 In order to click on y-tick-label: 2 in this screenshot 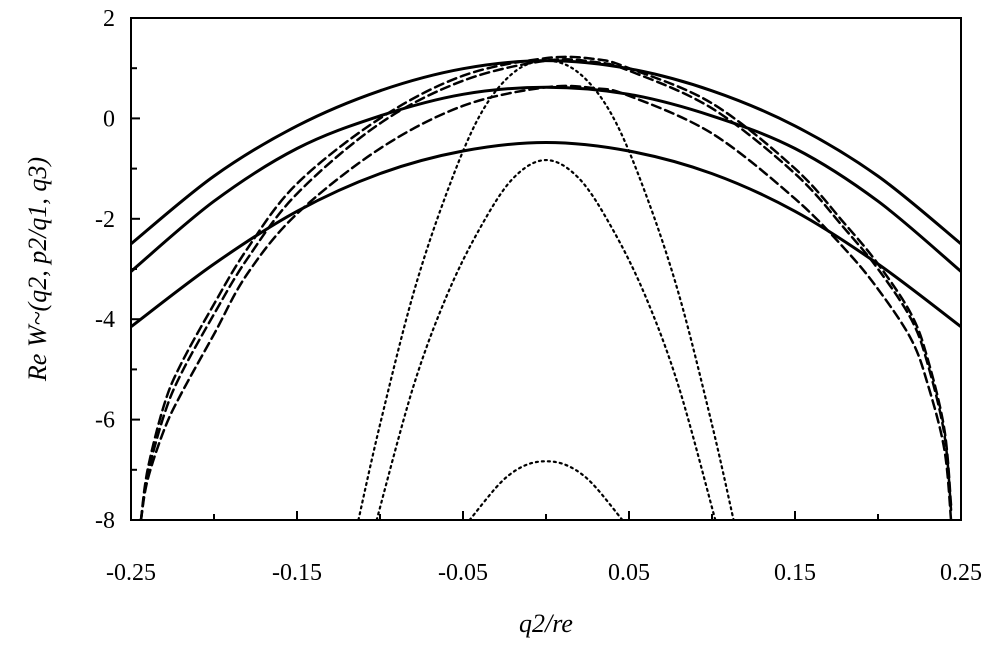, I will do `click(109, 19)`.